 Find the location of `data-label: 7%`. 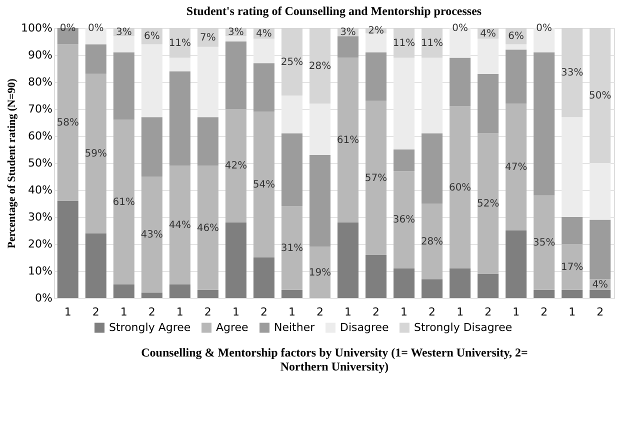

data-label: 7% is located at coordinates (208, 38).